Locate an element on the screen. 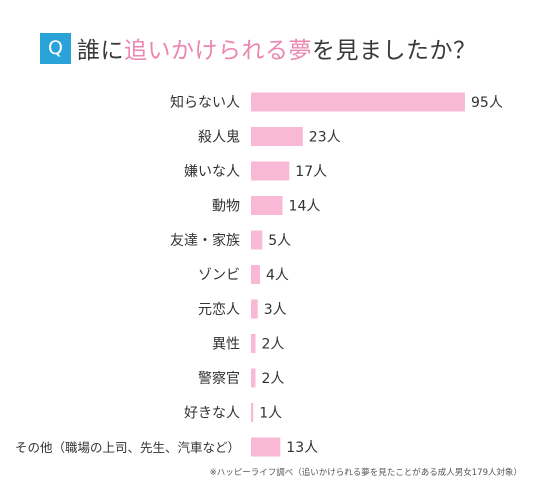 The height and width of the screenshot is (492, 536). value-label: 4人 is located at coordinates (277, 276).